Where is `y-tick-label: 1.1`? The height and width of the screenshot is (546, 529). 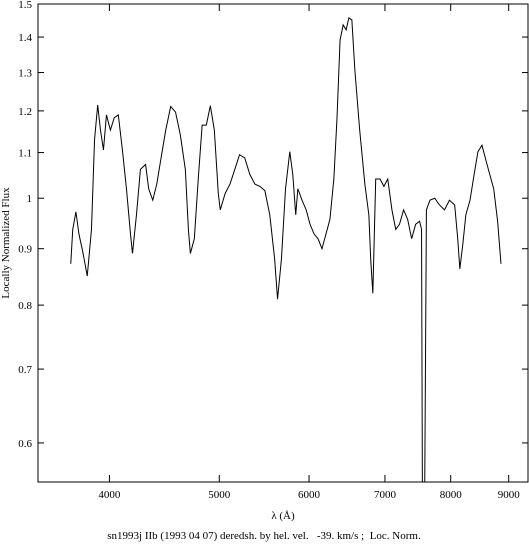
y-tick-label: 1.1 is located at coordinates (25, 154).